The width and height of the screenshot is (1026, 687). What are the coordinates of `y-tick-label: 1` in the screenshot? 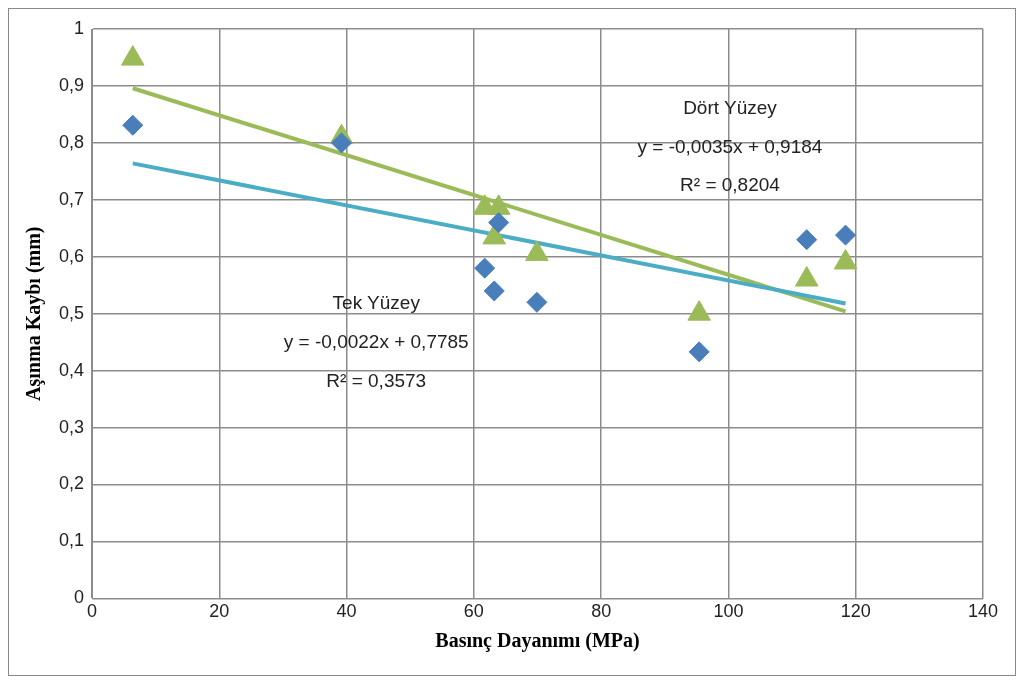 It's located at (79, 27).